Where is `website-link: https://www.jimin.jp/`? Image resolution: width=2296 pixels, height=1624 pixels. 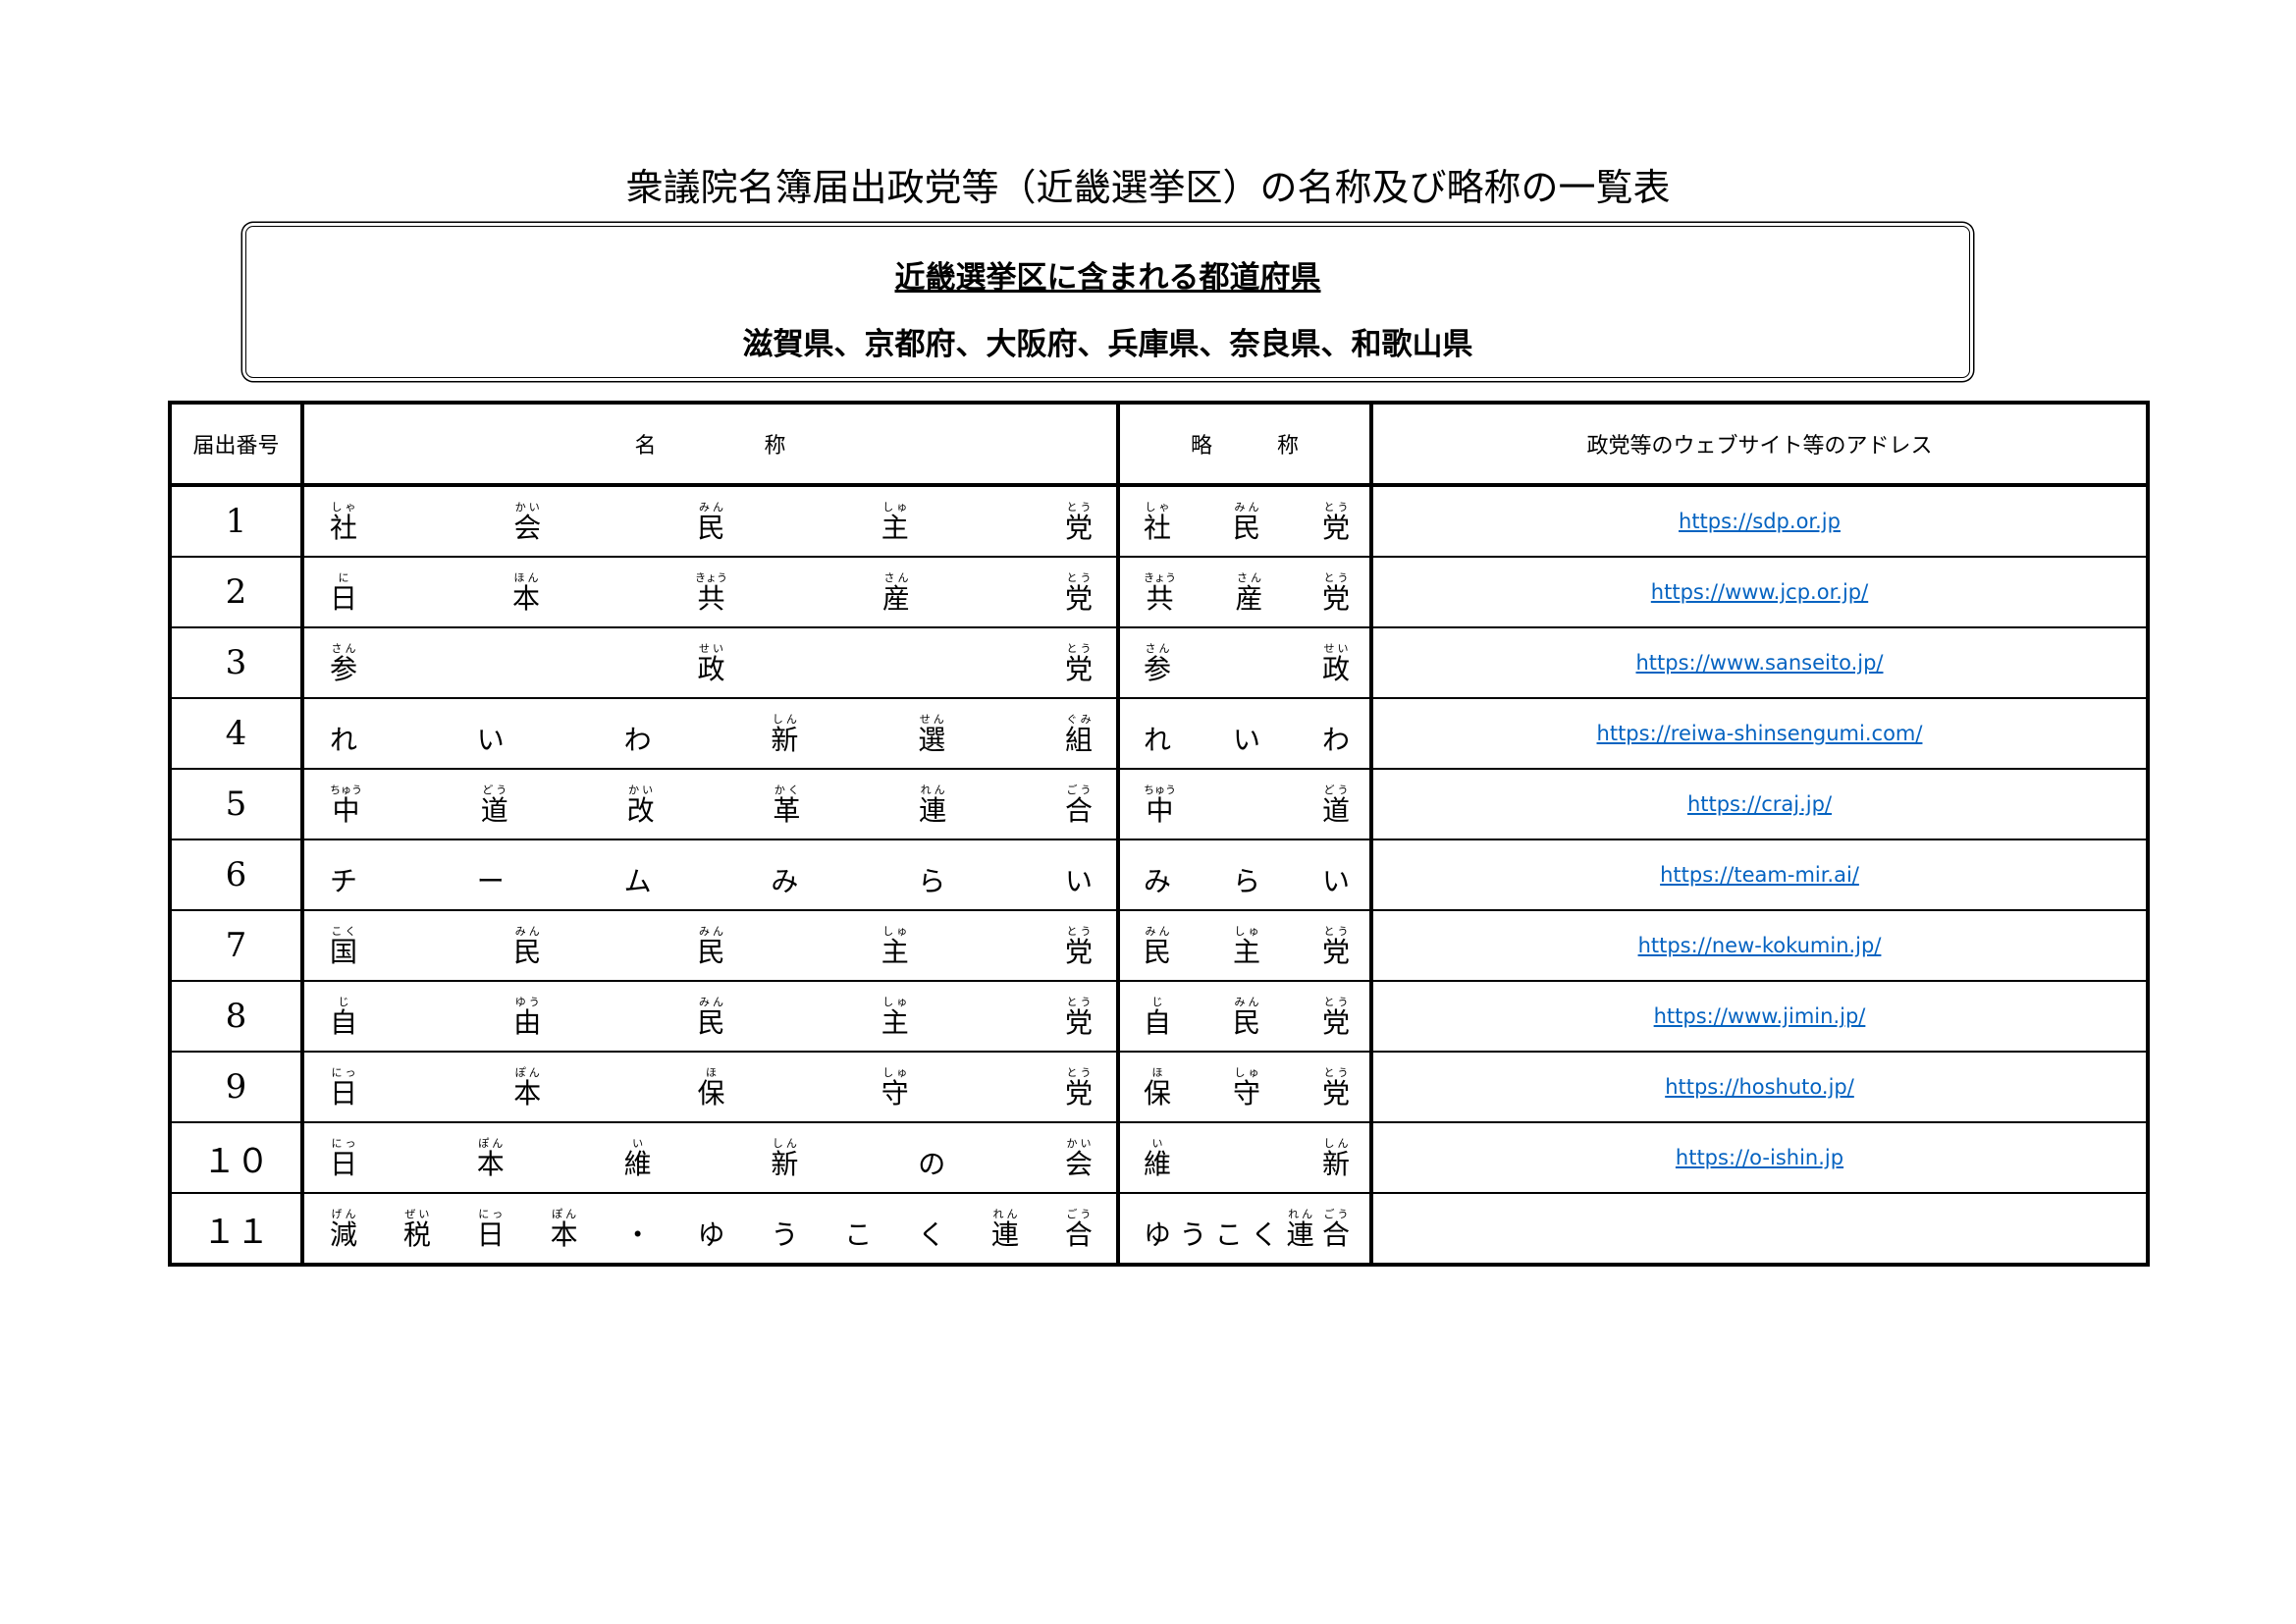
website-link: https://www.jimin.jp/ is located at coordinates (1759, 1016).